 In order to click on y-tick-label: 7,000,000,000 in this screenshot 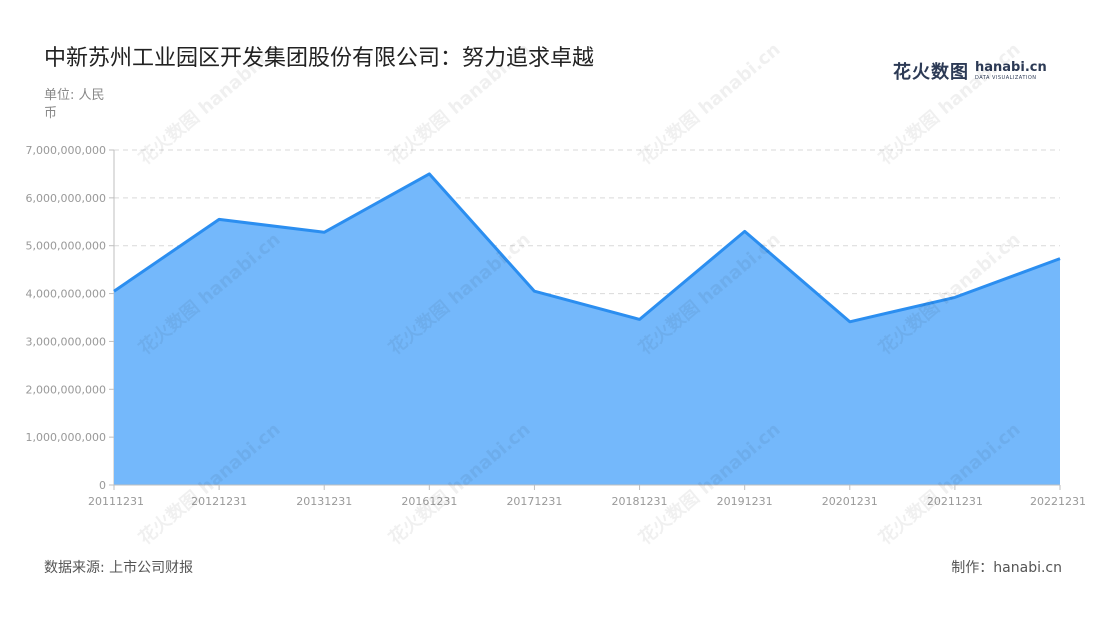, I will do `click(66, 150)`.